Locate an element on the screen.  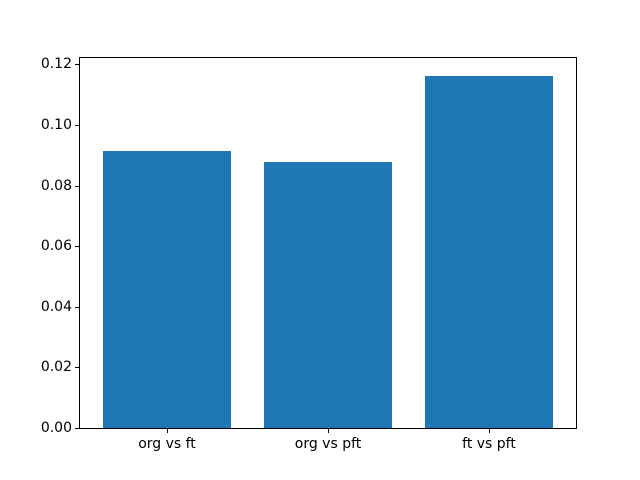
y-tick-label: 0.08 is located at coordinates (56, 185).